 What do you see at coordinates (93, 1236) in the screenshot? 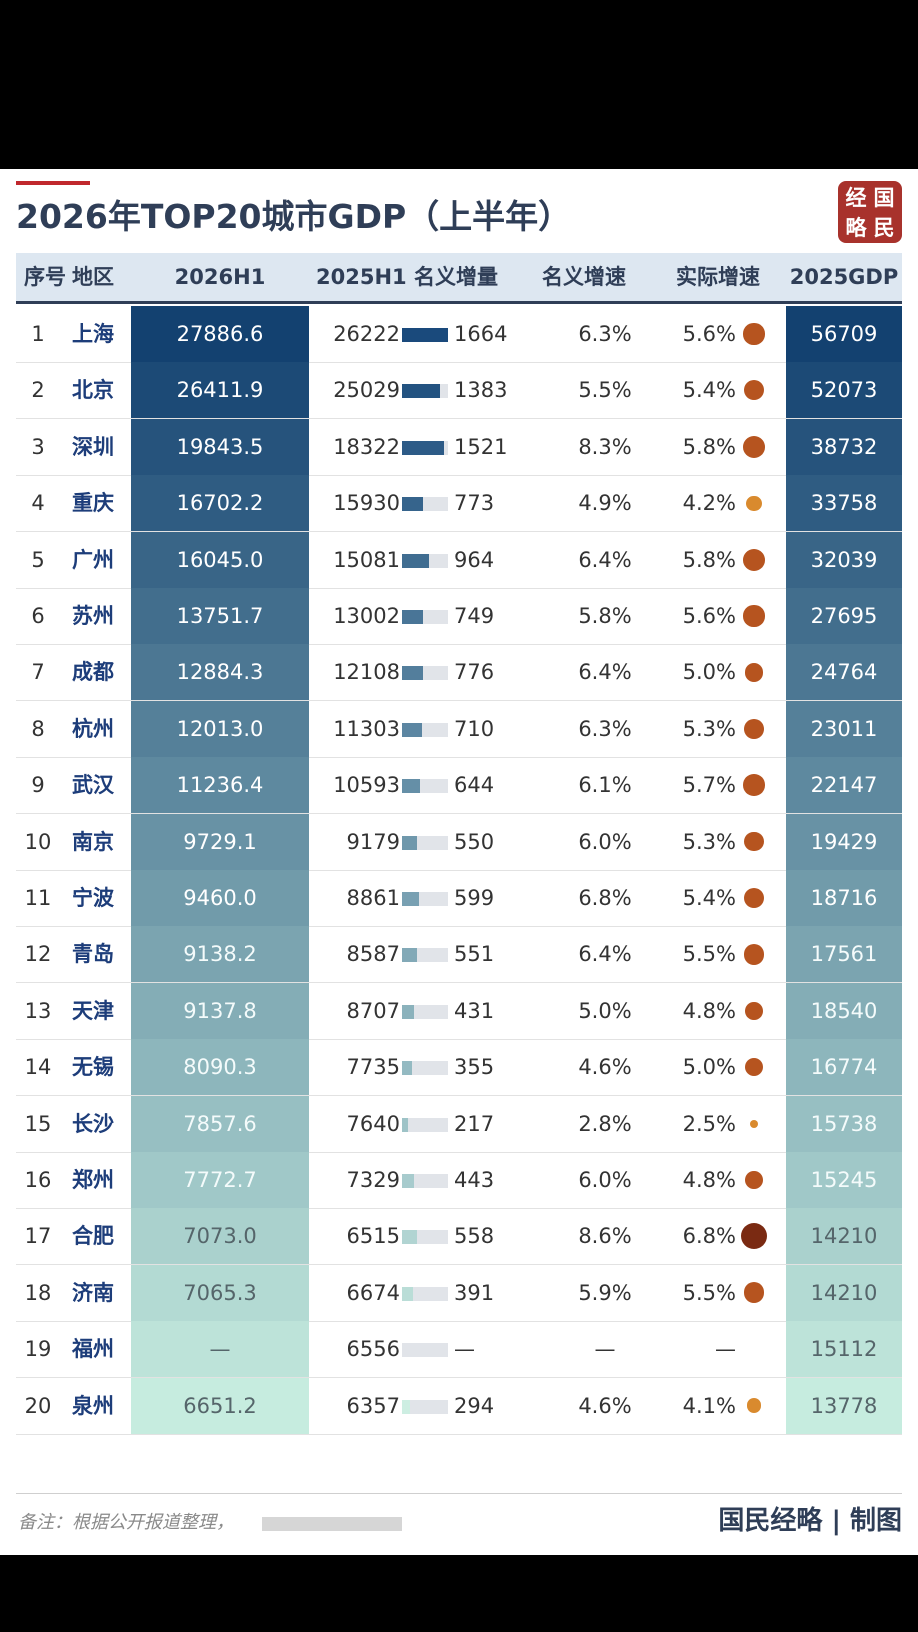
I see `city-cell: 合肥` at bounding box center [93, 1236].